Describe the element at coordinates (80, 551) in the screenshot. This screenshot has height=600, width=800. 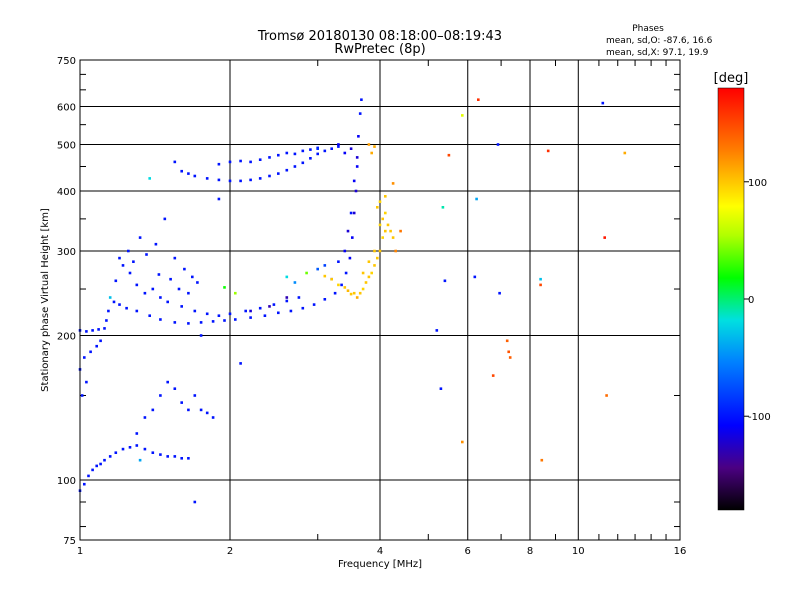
I see `x-tick-label: 1` at that location.